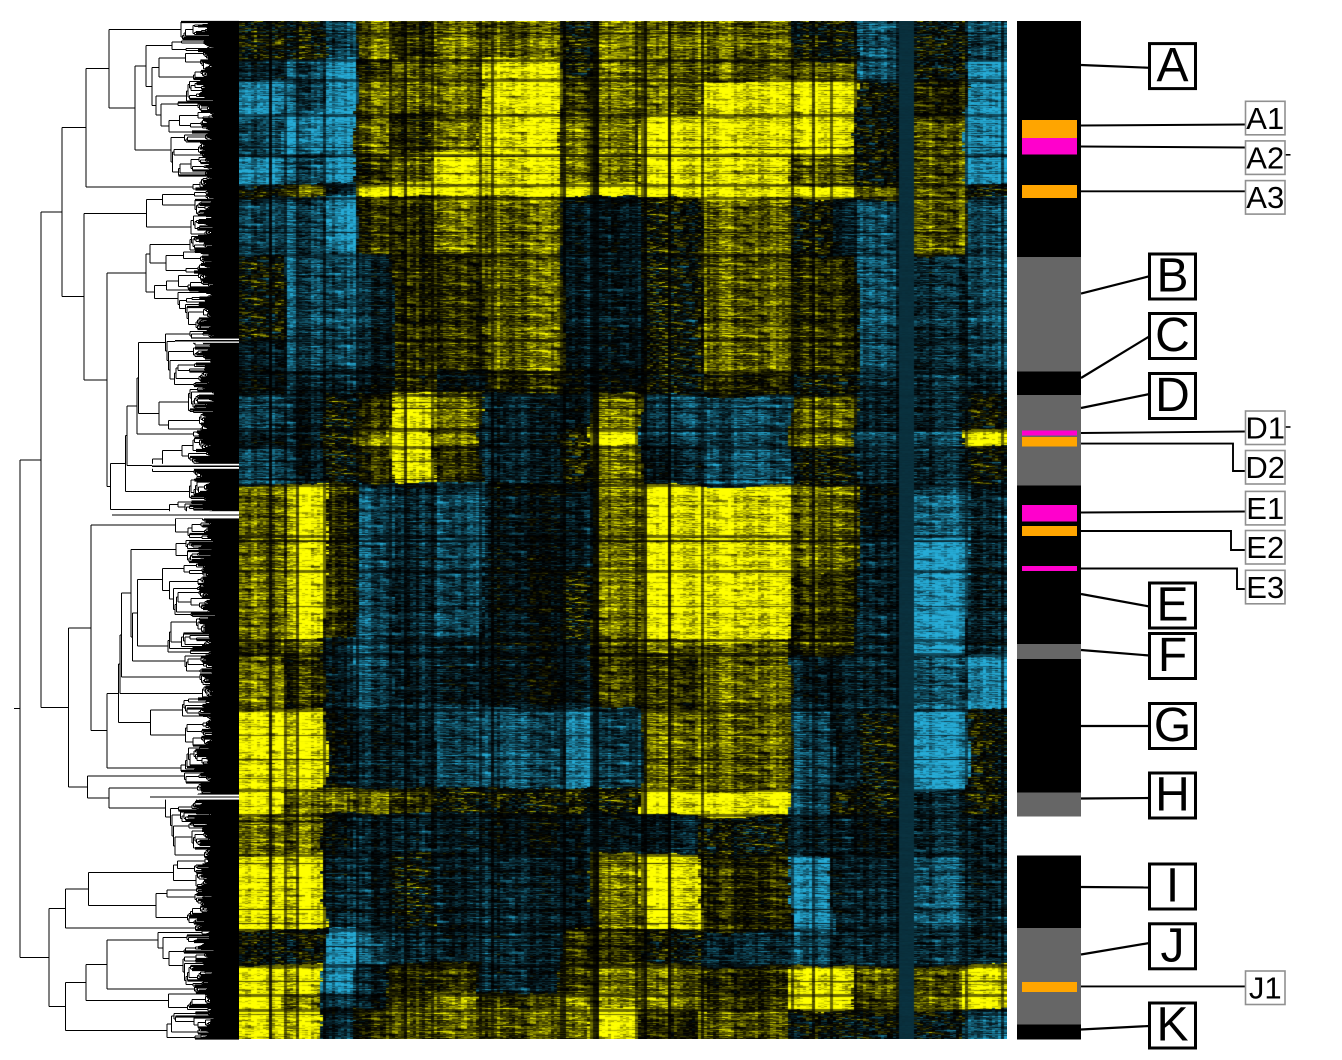 This screenshot has height=1060, width=1342. What do you see at coordinates (1265, 988) in the screenshot?
I see `svg-text: J1` at bounding box center [1265, 988].